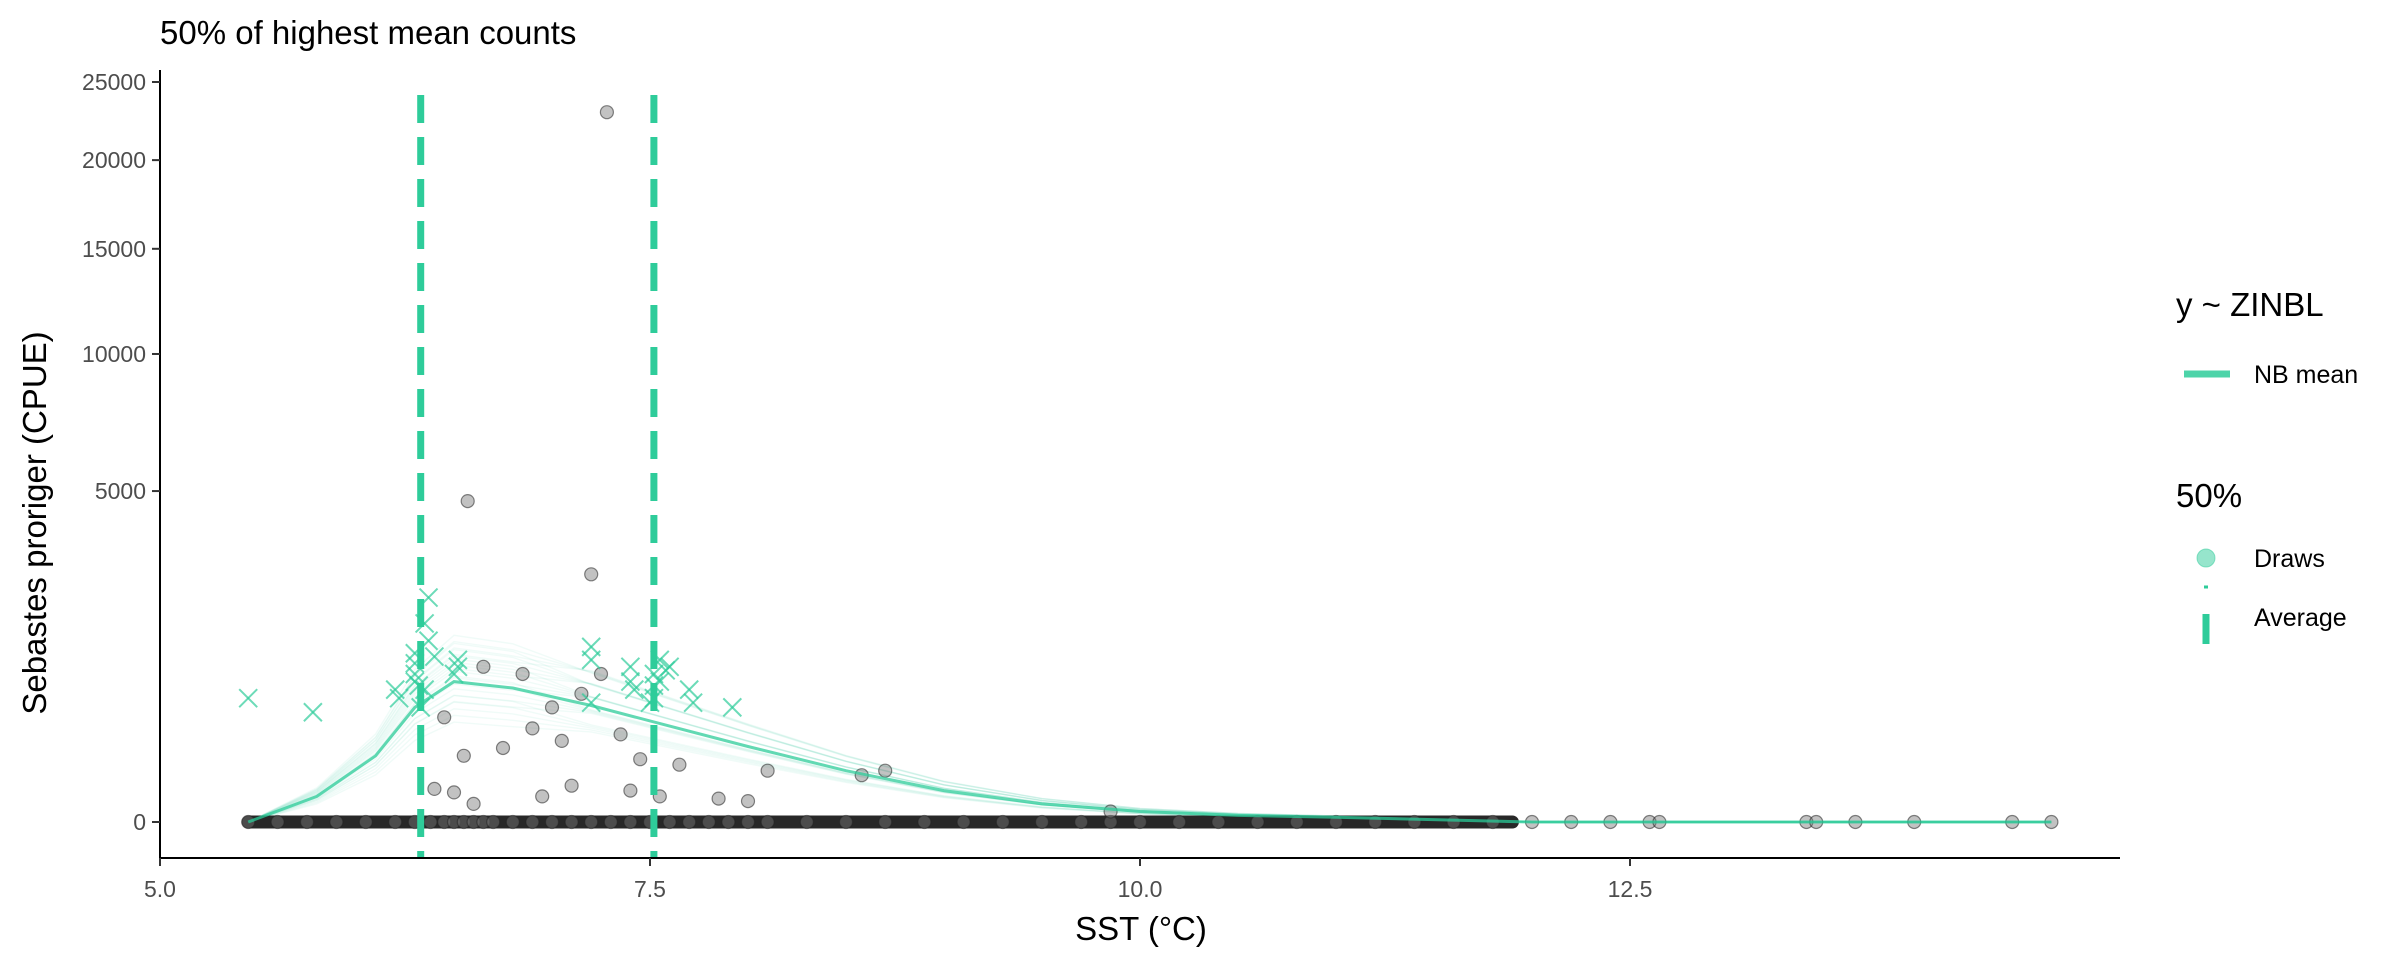 The height and width of the screenshot is (960, 2400). I want to click on legend-percent: 50% Draws Average, so click(2261, 560).